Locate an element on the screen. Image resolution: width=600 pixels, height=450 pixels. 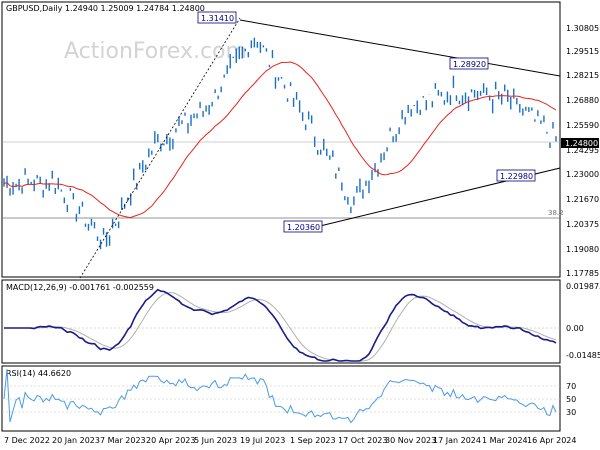
svg-text: 1.31410 is located at coordinates (217, 18).